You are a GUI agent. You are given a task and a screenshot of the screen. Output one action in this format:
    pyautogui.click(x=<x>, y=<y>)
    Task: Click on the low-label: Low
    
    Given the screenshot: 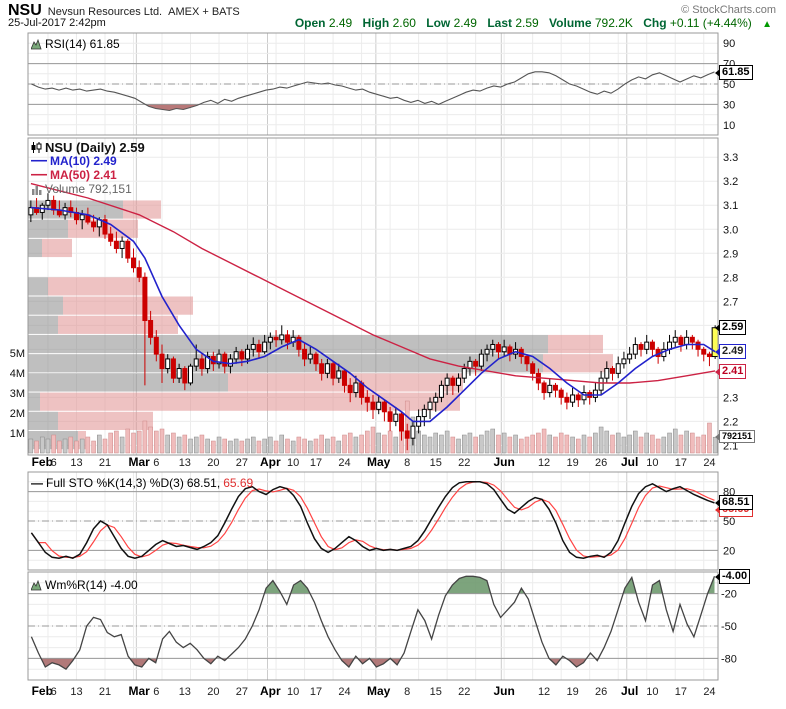 What is the action you would take?
    pyautogui.click(x=438, y=23)
    